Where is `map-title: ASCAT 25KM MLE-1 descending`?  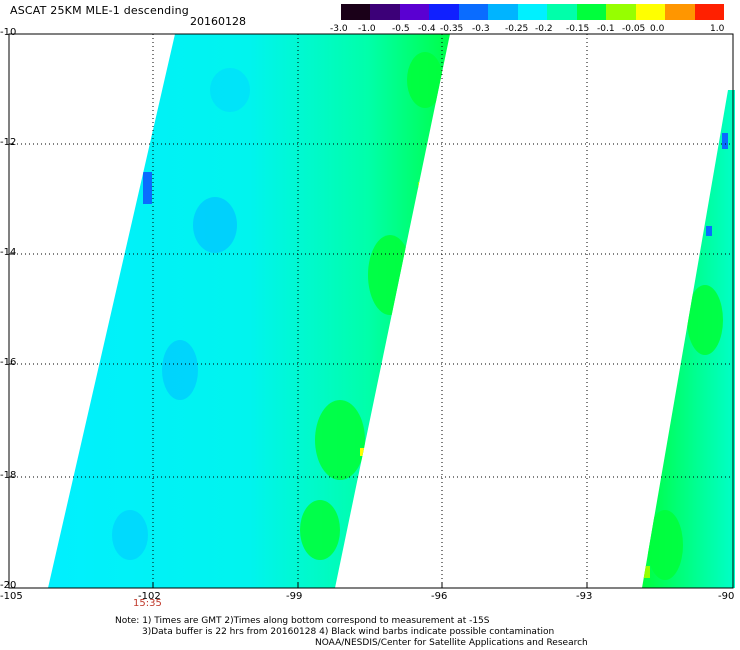
map-title: ASCAT 25KM MLE-1 descending is located at coordinates (99, 10).